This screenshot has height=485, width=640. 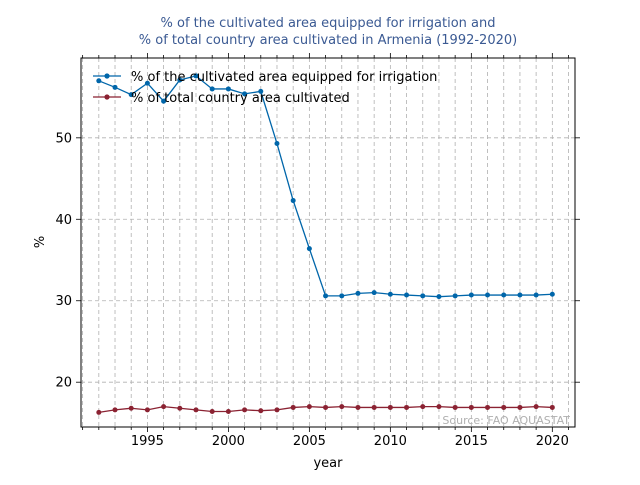 What do you see at coordinates (107, 97) in the screenshot?
I see `legend-marker-cultivated` at bounding box center [107, 97].